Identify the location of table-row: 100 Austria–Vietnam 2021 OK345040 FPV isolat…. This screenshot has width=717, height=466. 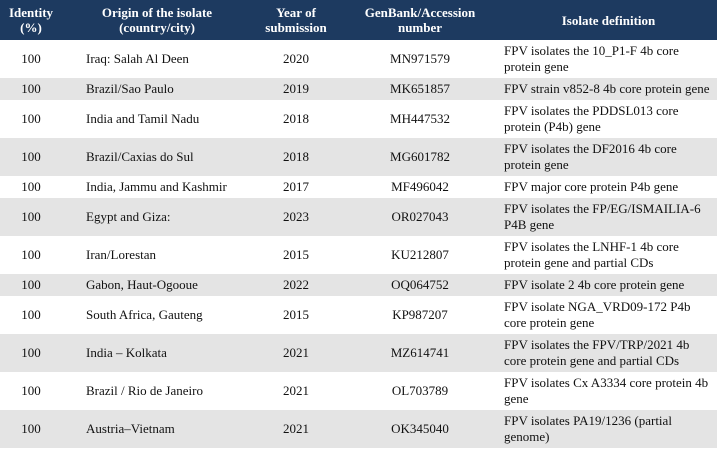
(358, 429).